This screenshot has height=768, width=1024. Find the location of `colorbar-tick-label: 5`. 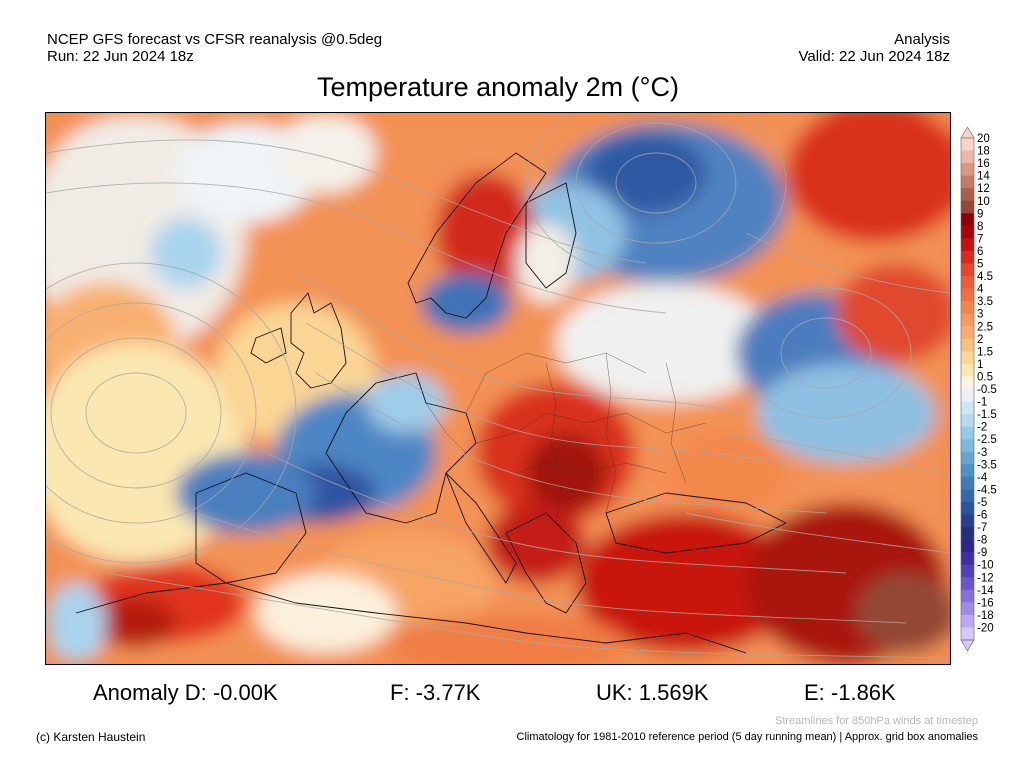

colorbar-tick-label: 5 is located at coordinates (980, 265).